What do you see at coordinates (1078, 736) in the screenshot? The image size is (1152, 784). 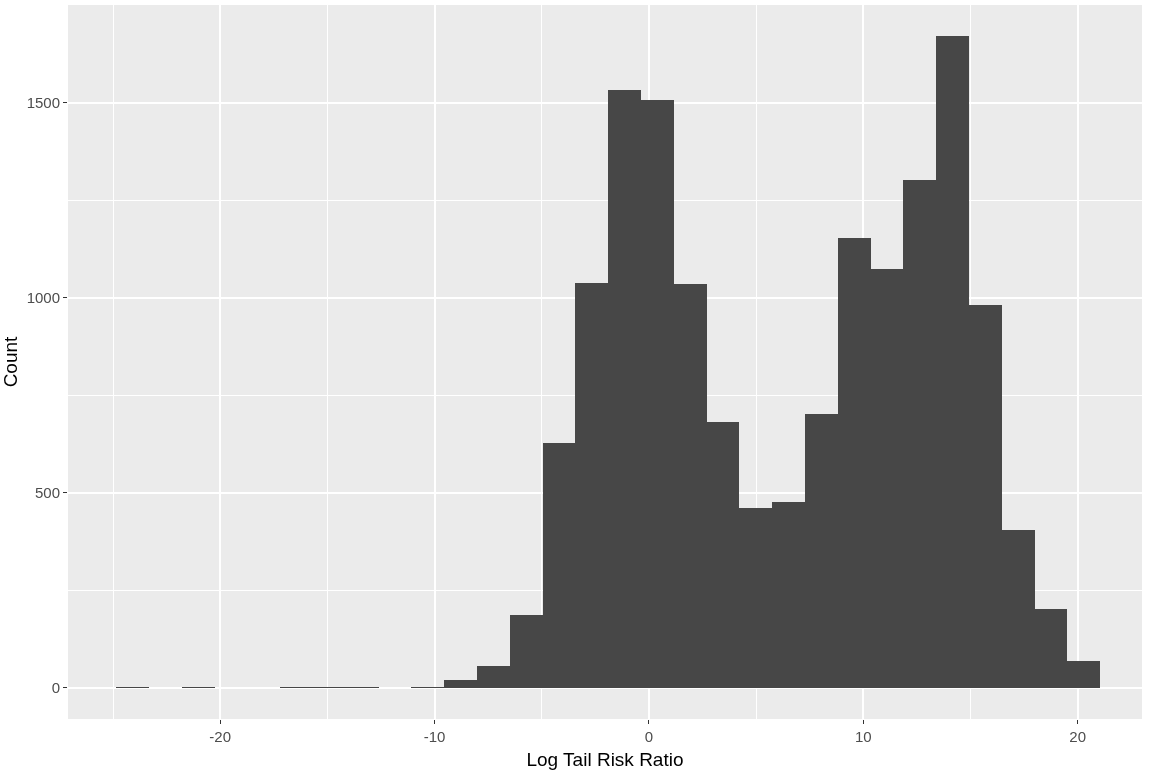 I see `x-tick-label: 20` at bounding box center [1078, 736].